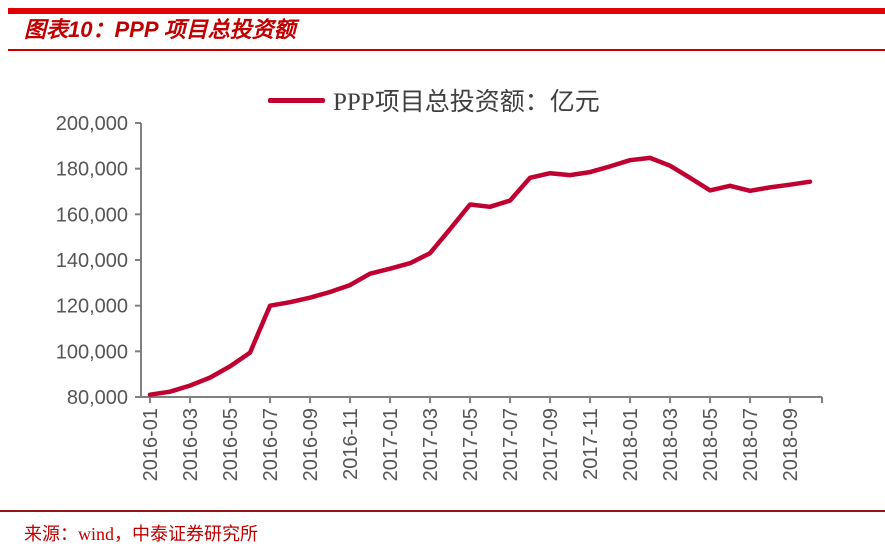  What do you see at coordinates (92, 170) in the screenshot?
I see `y-tick-label: 180,000` at bounding box center [92, 170].